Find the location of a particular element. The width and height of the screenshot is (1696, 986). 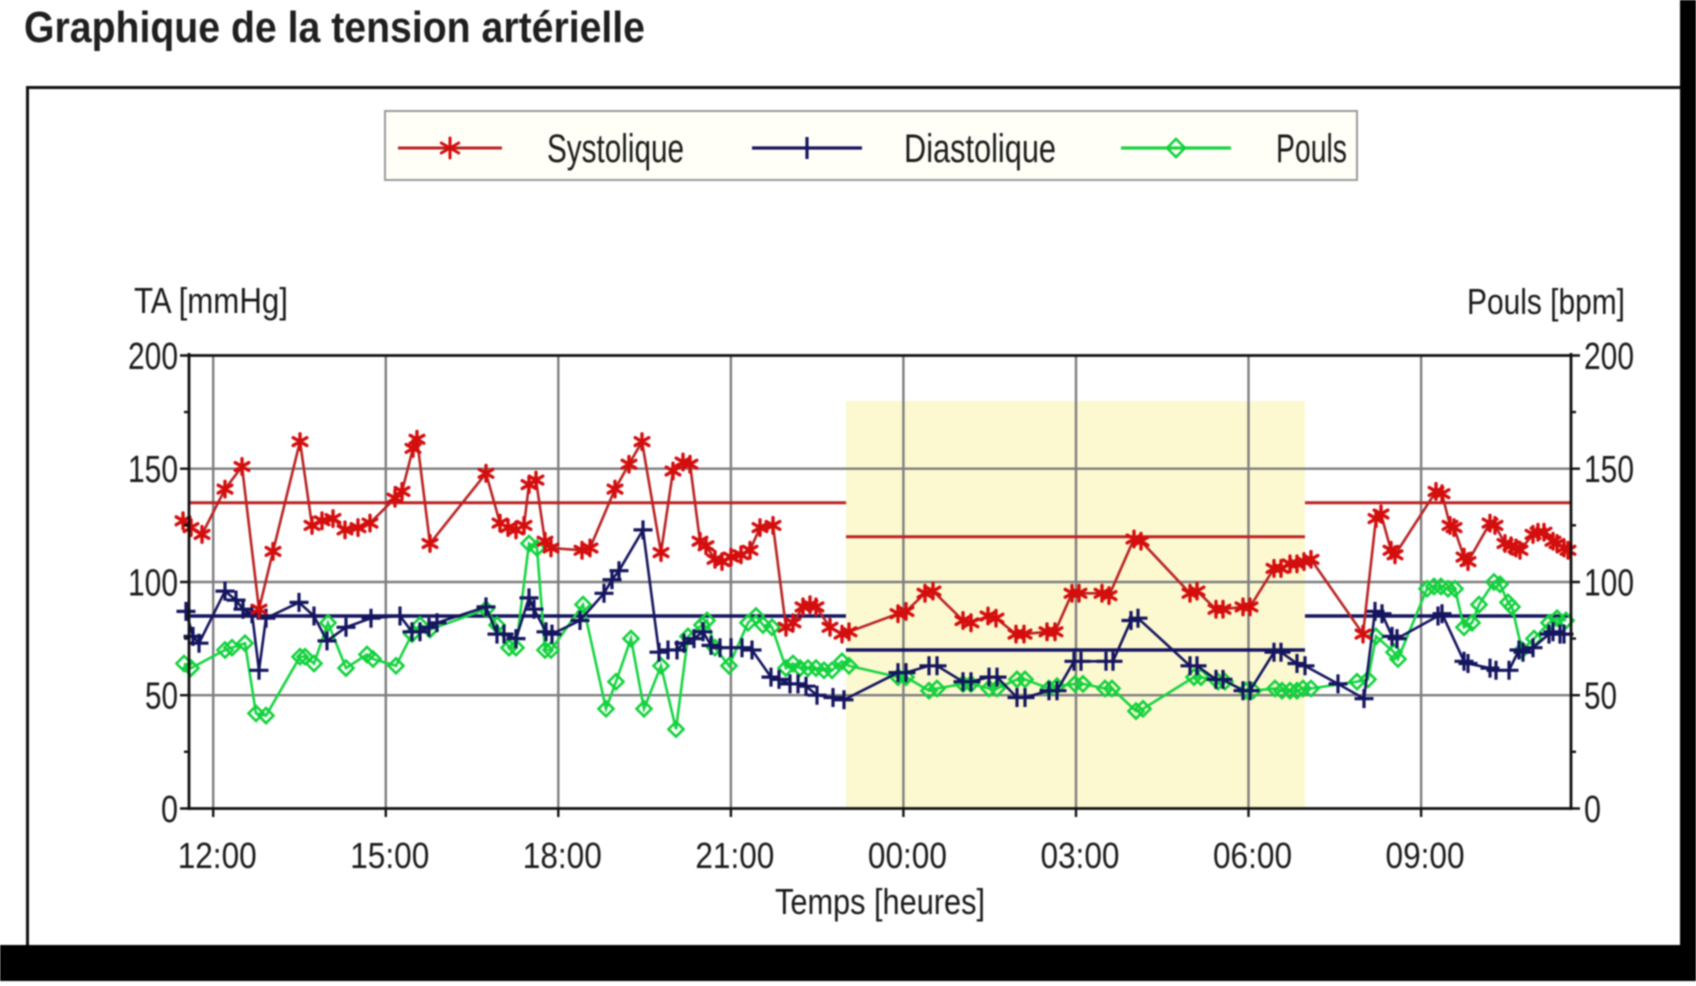

svg-text: Systolique is located at coordinates (615, 149).